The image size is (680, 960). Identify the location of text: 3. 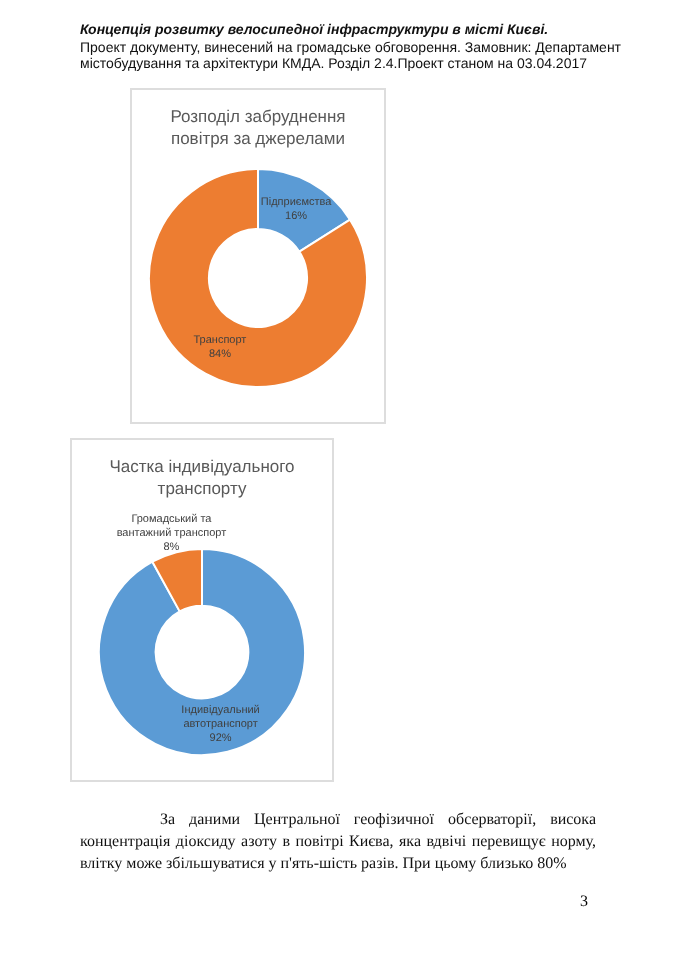
(584, 901).